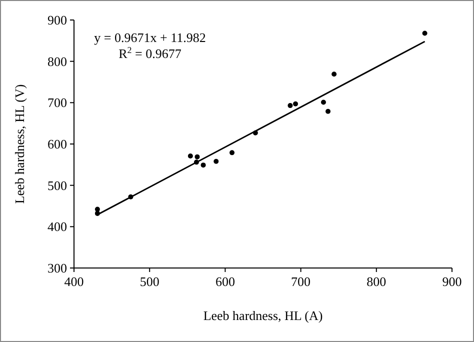 Image resolution: width=474 pixels, height=342 pixels. I want to click on y-axis-title: Leeb hardness, HL (V), so click(19, 144).